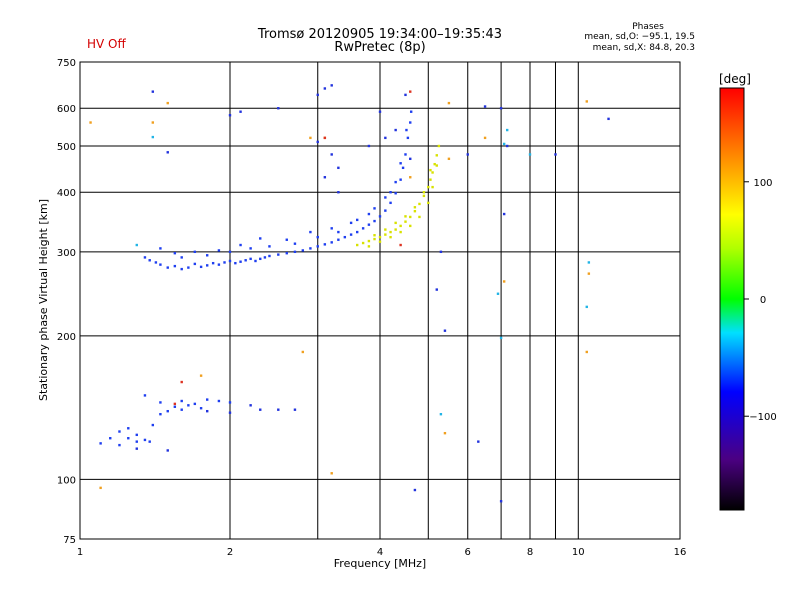 The width and height of the screenshot is (800, 600). What do you see at coordinates (530, 552) in the screenshot?
I see `x-tick-label: 8` at bounding box center [530, 552].